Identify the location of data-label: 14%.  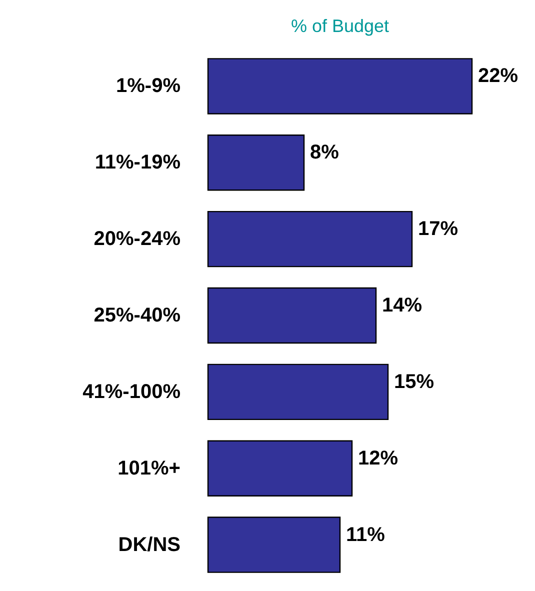
(402, 305).